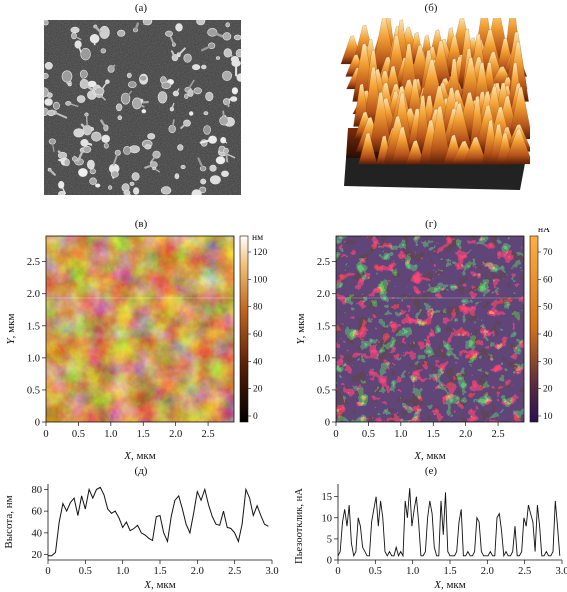 The height and width of the screenshot is (592, 567). Describe the element at coordinates (11, 329) in the screenshot. I see `topography-y-axis-title: Y, мкм` at that location.